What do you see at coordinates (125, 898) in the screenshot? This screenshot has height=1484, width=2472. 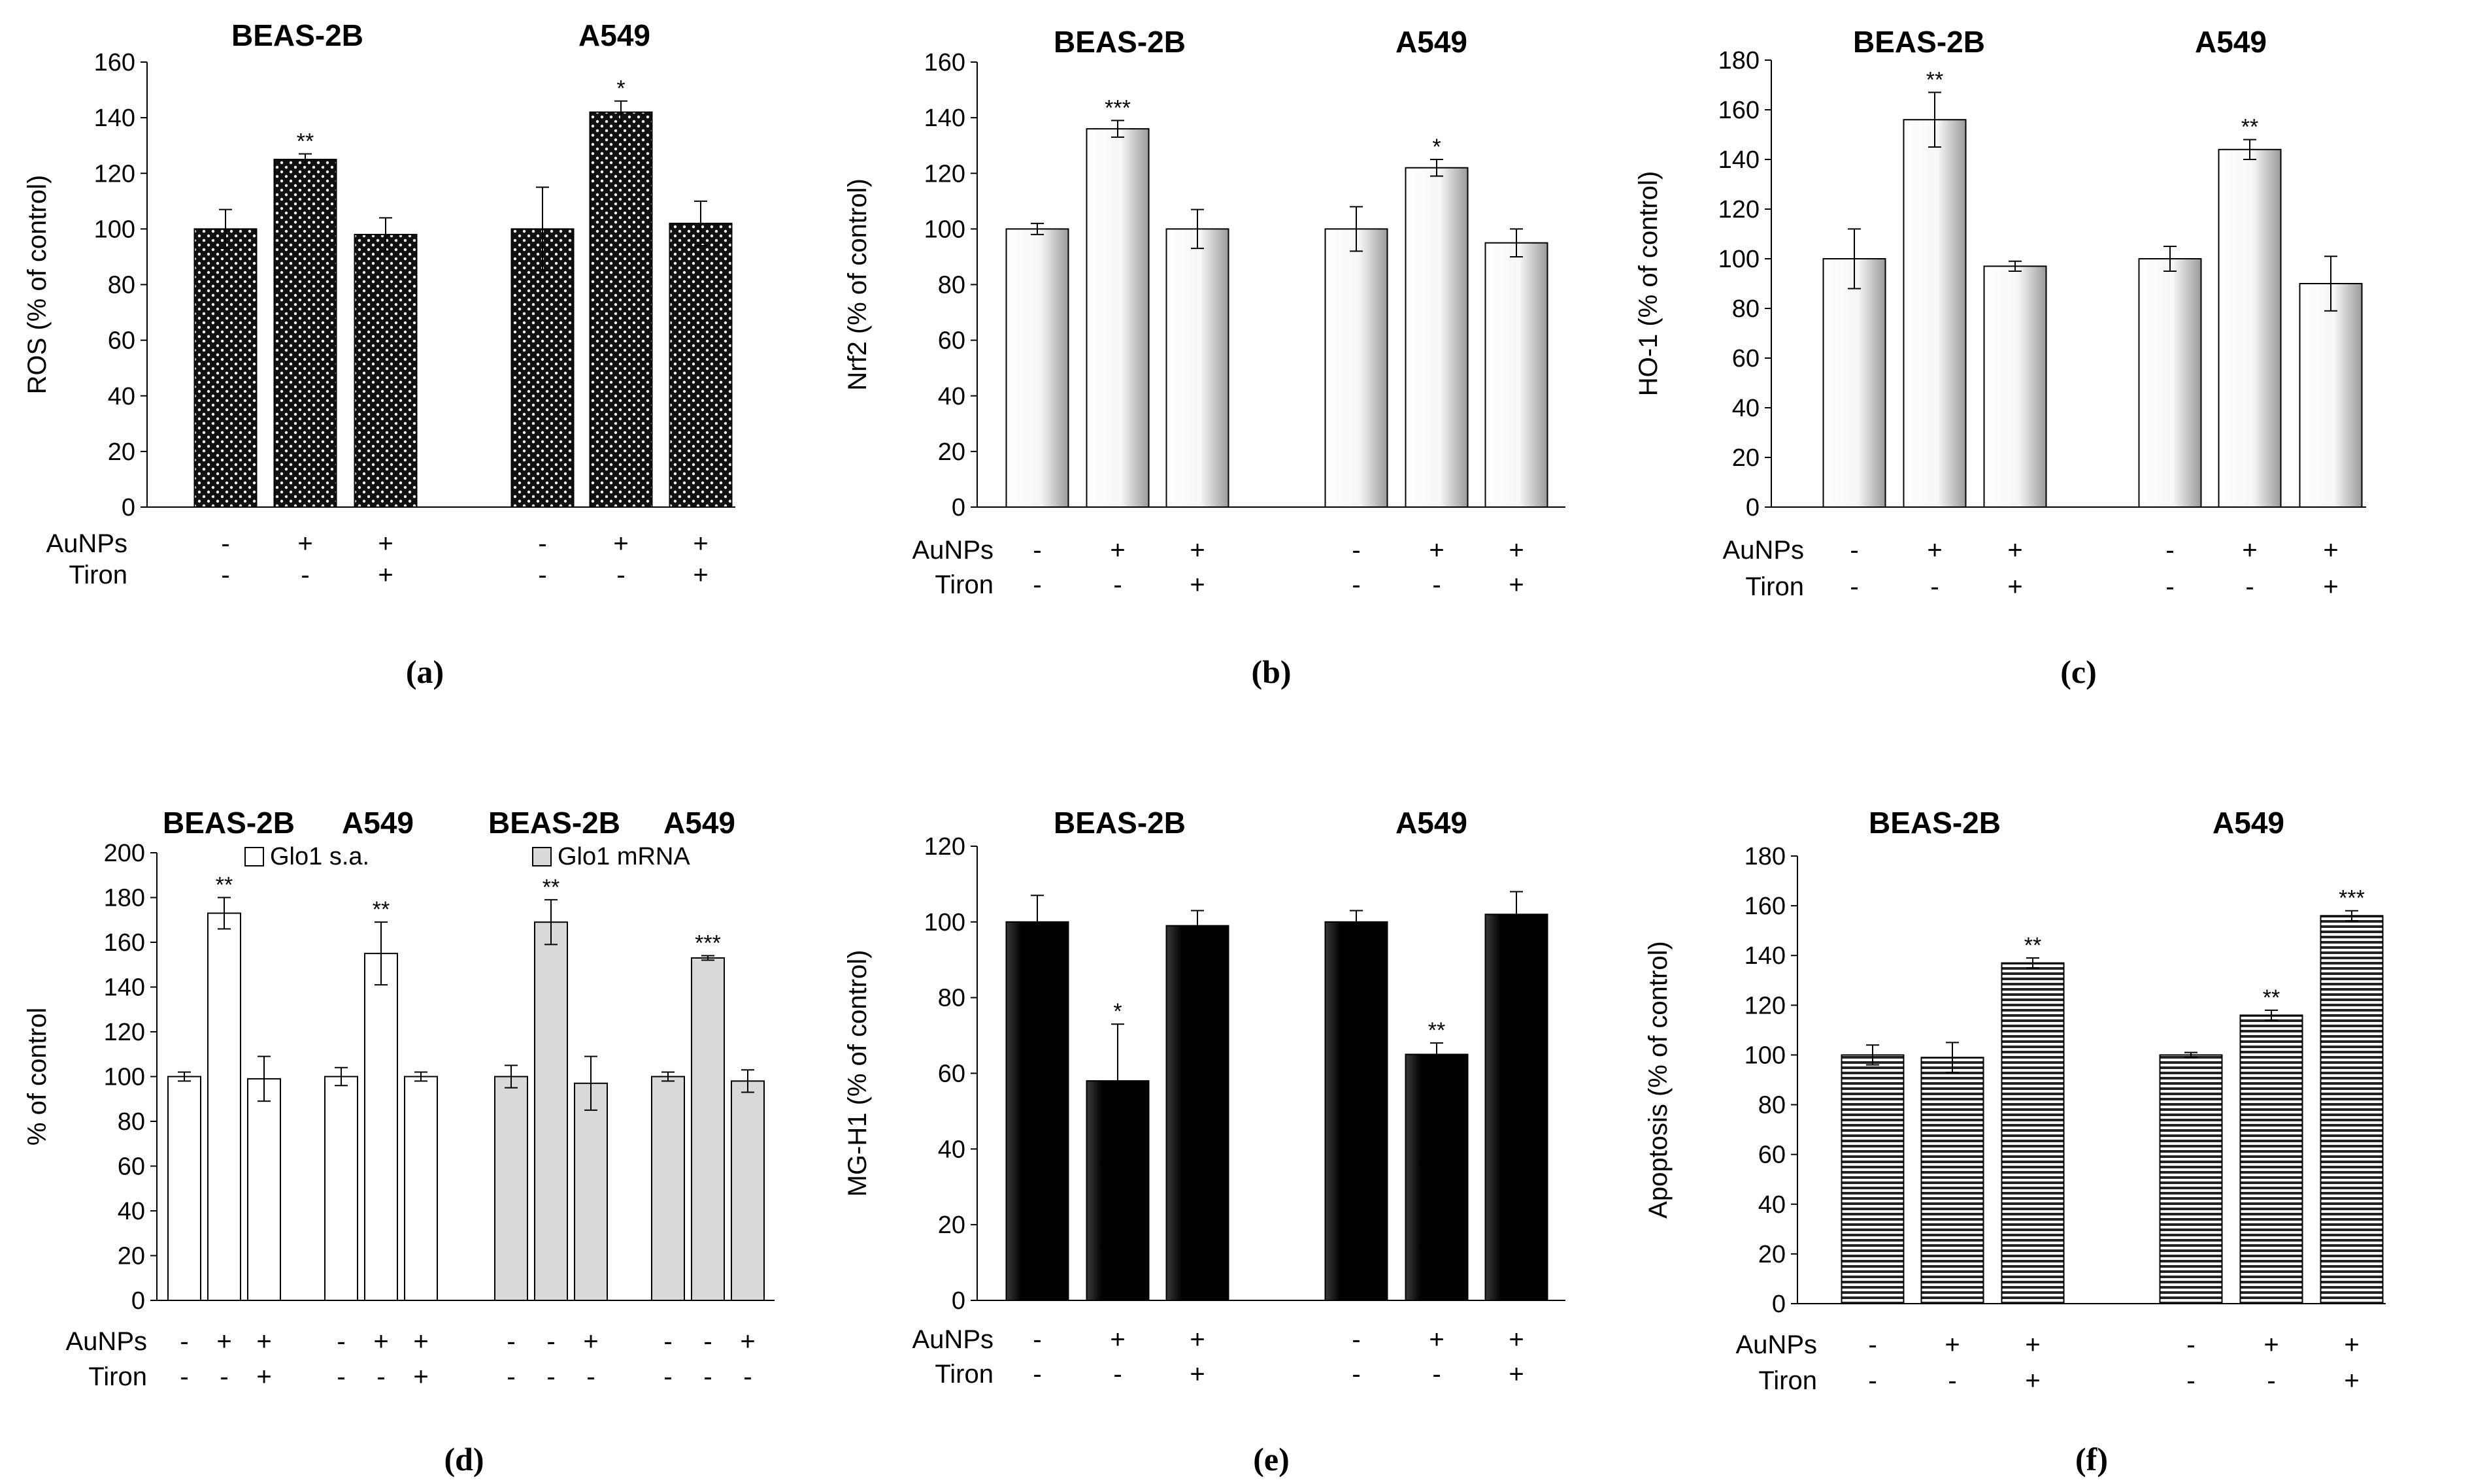 I see `y-tick-label: 180` at bounding box center [125, 898].